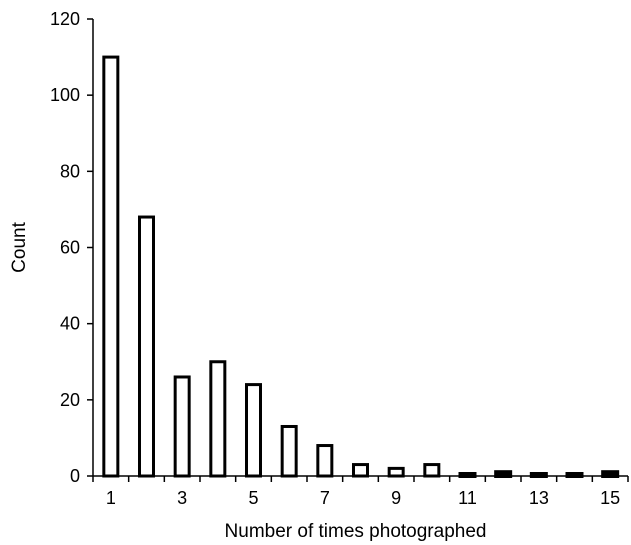  I want to click on x-tick-label-1: 1, so click(111, 498).